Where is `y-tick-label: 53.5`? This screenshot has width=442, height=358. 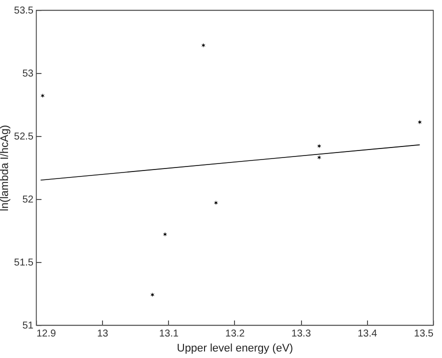 y-tick-label: 53.5 is located at coordinates (24, 11).